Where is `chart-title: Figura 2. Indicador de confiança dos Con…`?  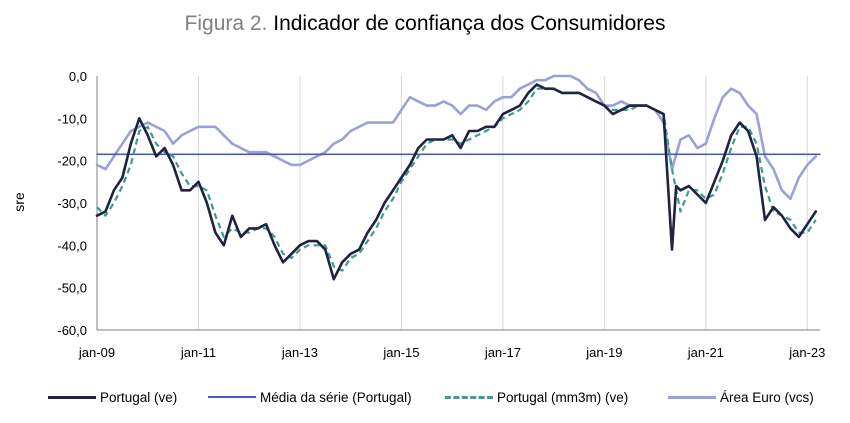 chart-title: Figura 2. Indicador de confiança dos Con… is located at coordinates (425, 24).